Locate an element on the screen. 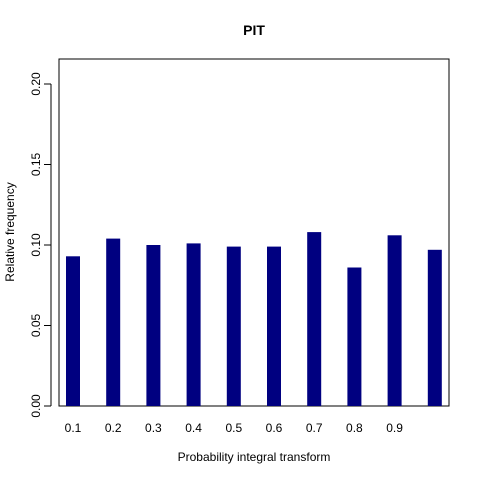  bar-0.2 is located at coordinates (113, 322).